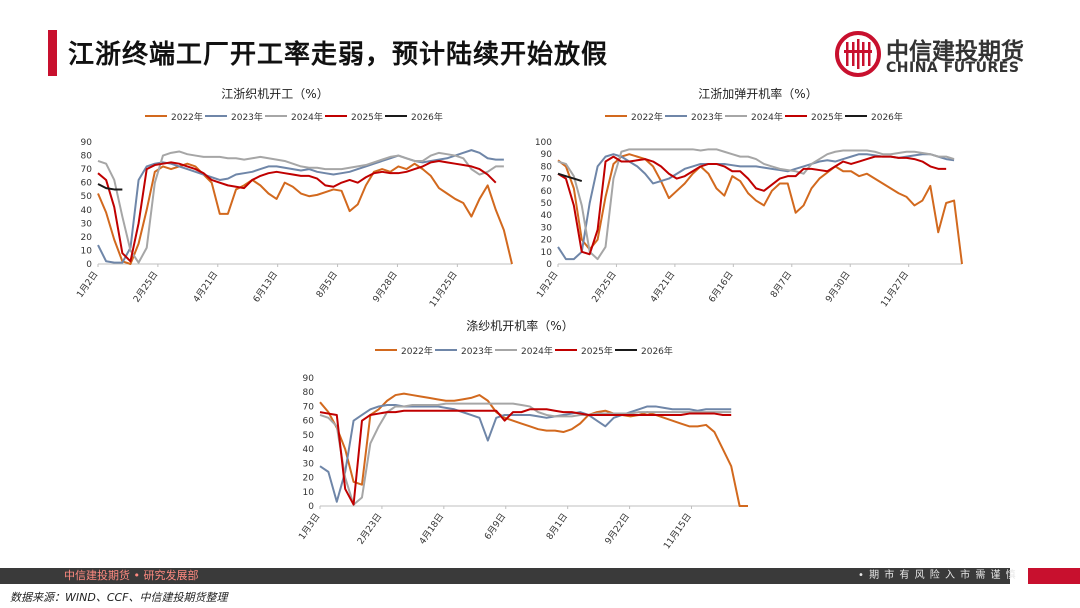 The width and height of the screenshot is (1080, 608). Describe the element at coordinates (310, 526) in the screenshot. I see `x-tick-label: 1月3日` at that location.